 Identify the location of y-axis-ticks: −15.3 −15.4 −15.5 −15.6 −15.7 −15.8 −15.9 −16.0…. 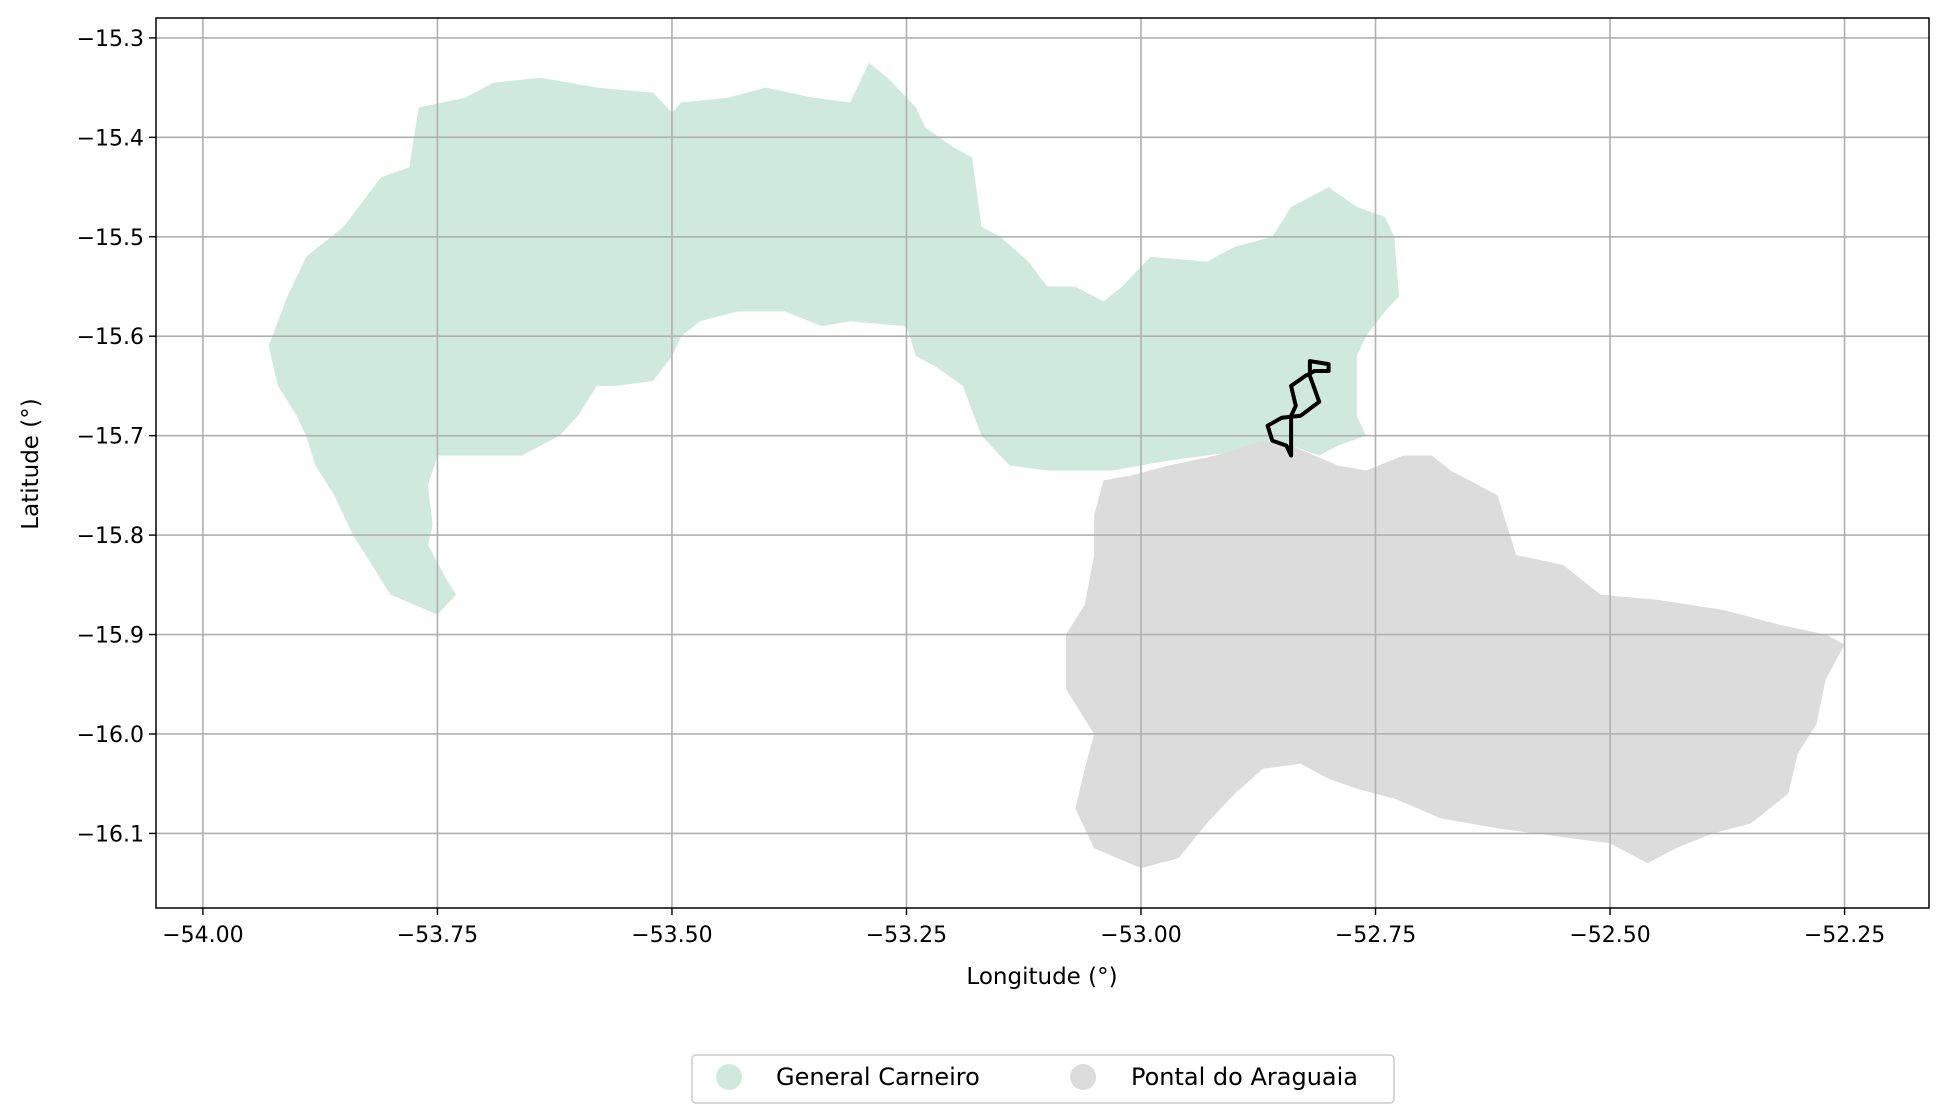
(116, 437).